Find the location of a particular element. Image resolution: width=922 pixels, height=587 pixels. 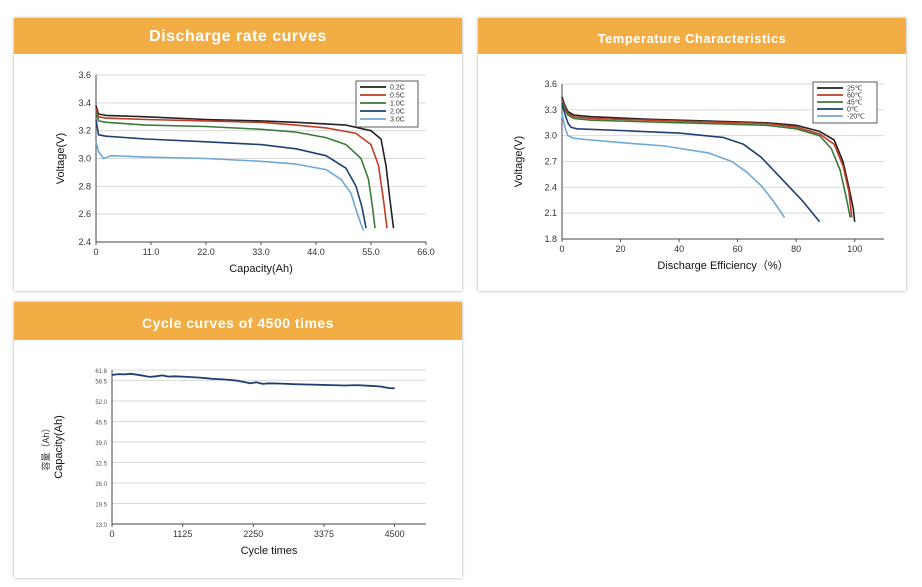

temperature-title: Temperature Characteristics is located at coordinates (692, 36).